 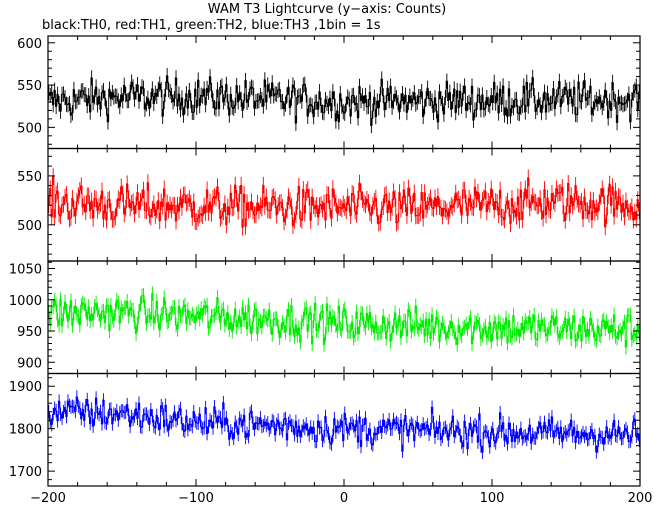 What do you see at coordinates (25, 270) in the screenshot?
I see `y-tick-label-th2-3: 1050` at bounding box center [25, 270].